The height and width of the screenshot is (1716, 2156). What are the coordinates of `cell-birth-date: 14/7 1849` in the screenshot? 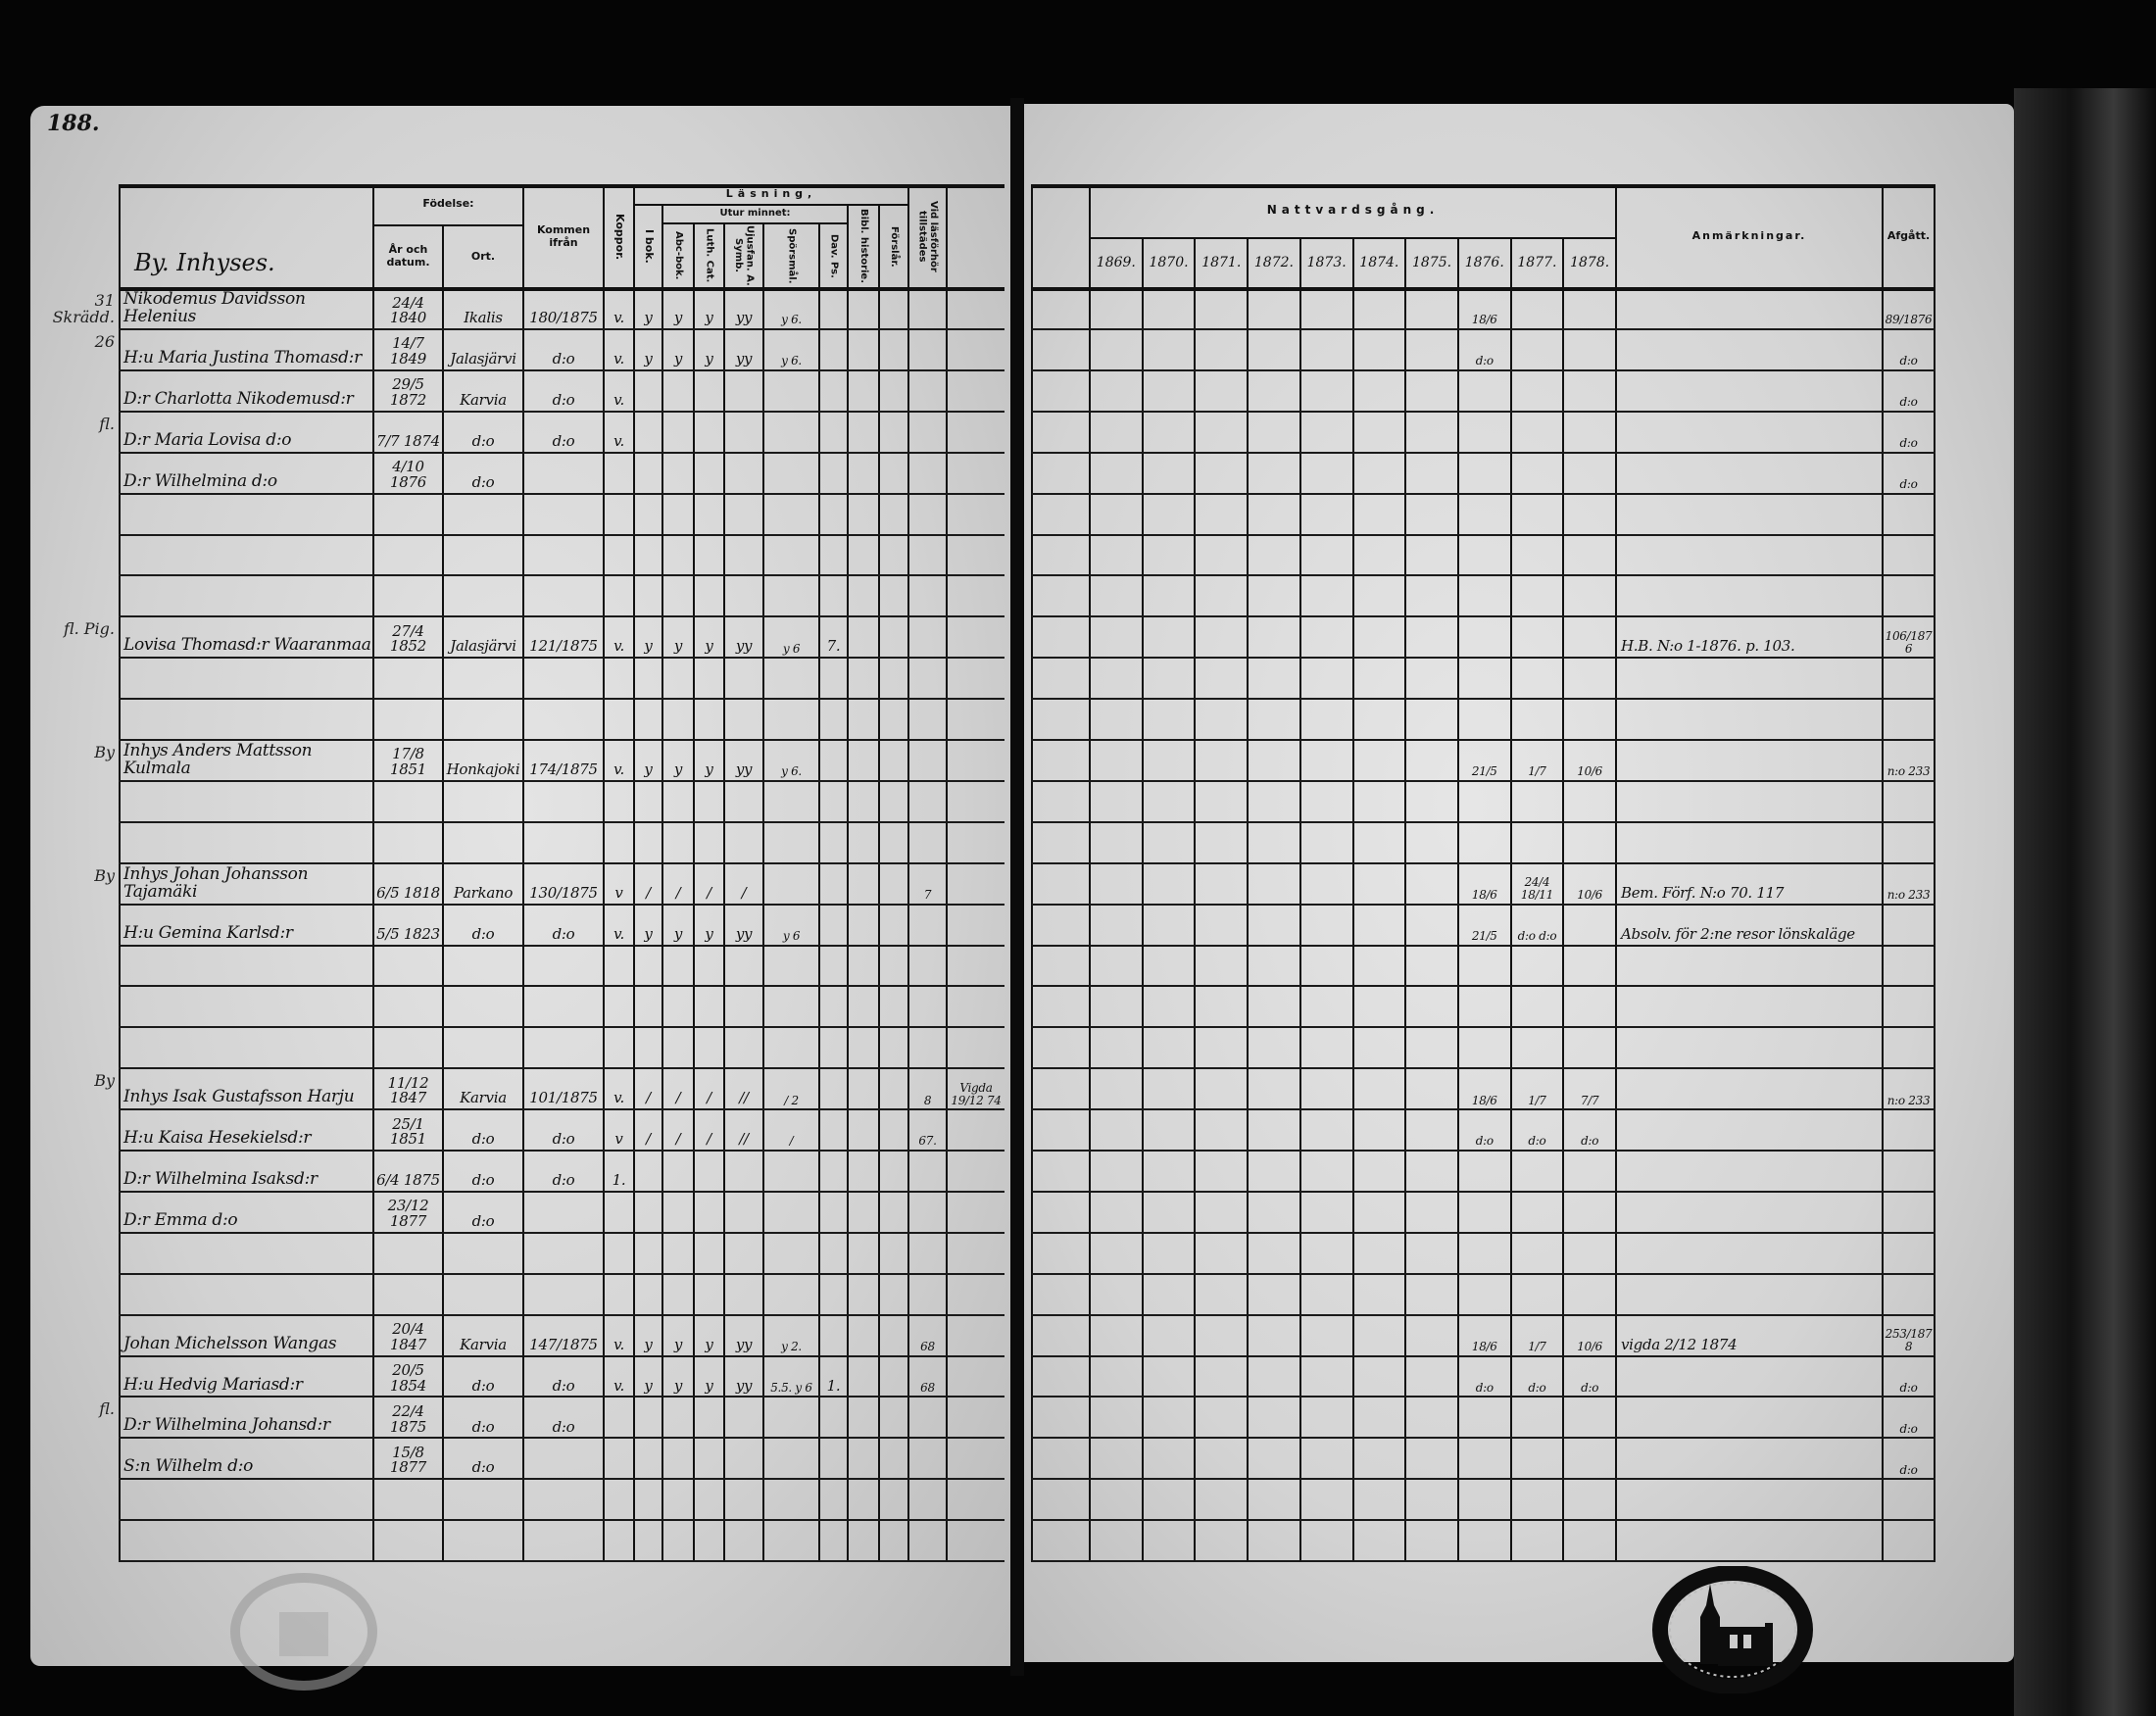 It's located at (407, 349).